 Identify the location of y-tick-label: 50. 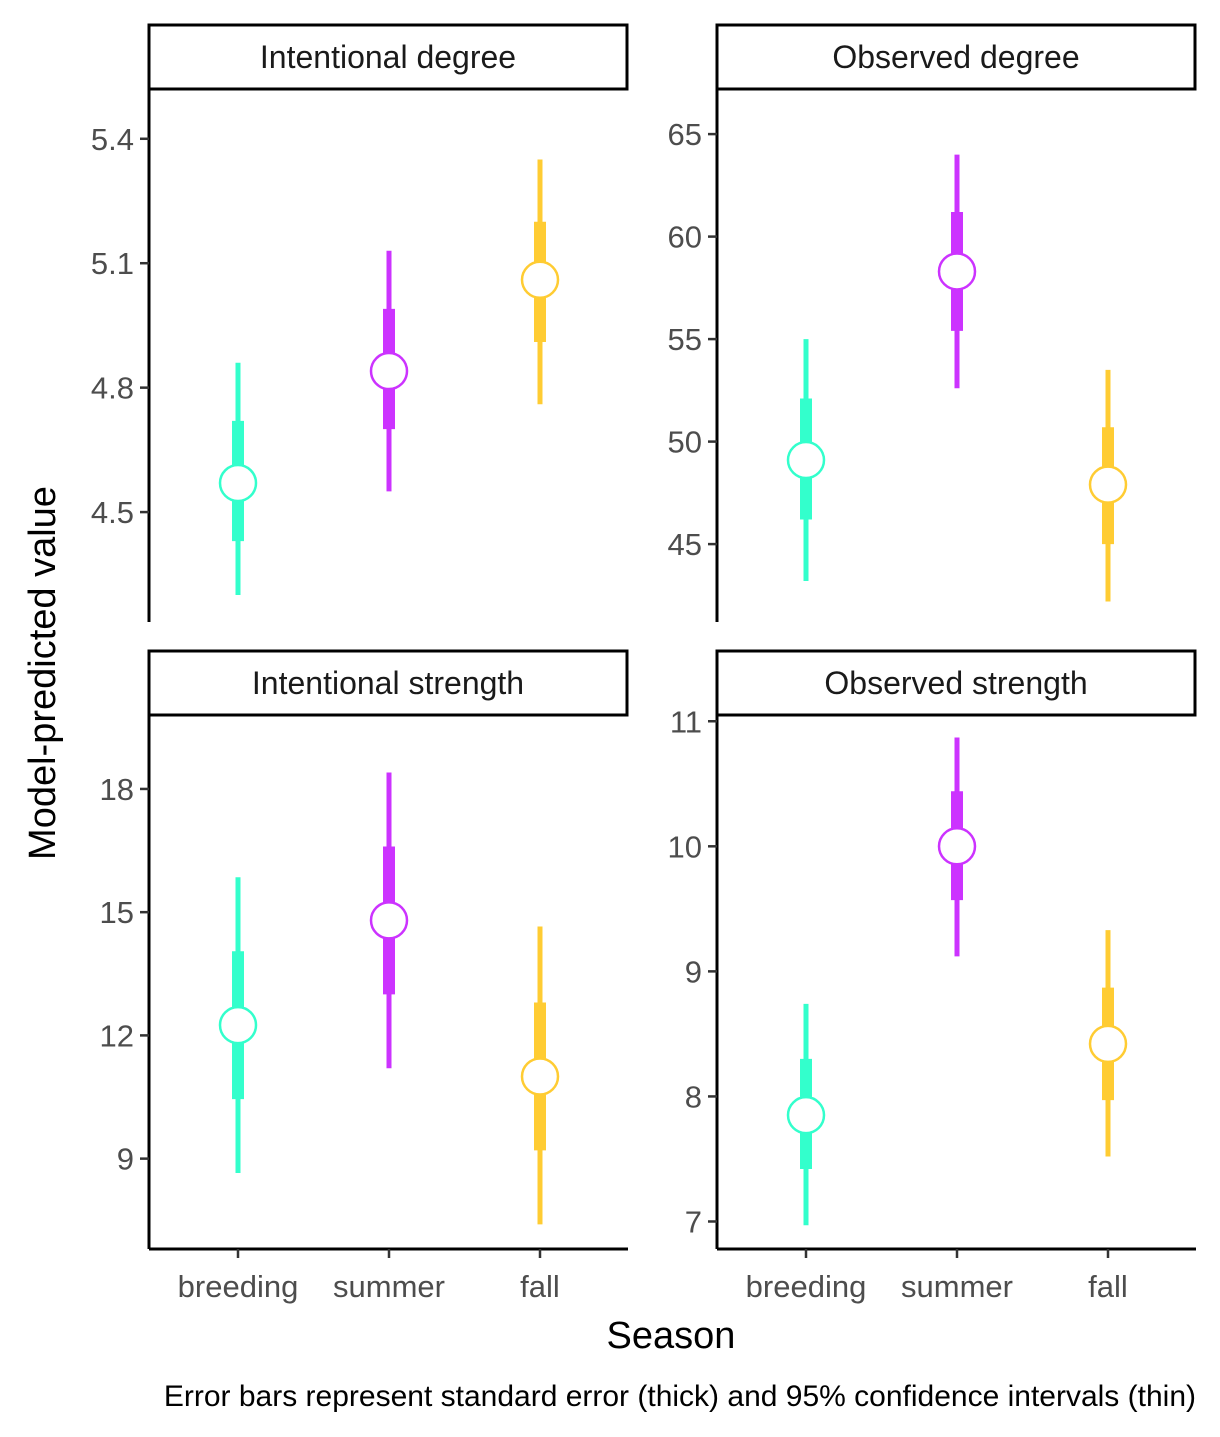
(685, 442).